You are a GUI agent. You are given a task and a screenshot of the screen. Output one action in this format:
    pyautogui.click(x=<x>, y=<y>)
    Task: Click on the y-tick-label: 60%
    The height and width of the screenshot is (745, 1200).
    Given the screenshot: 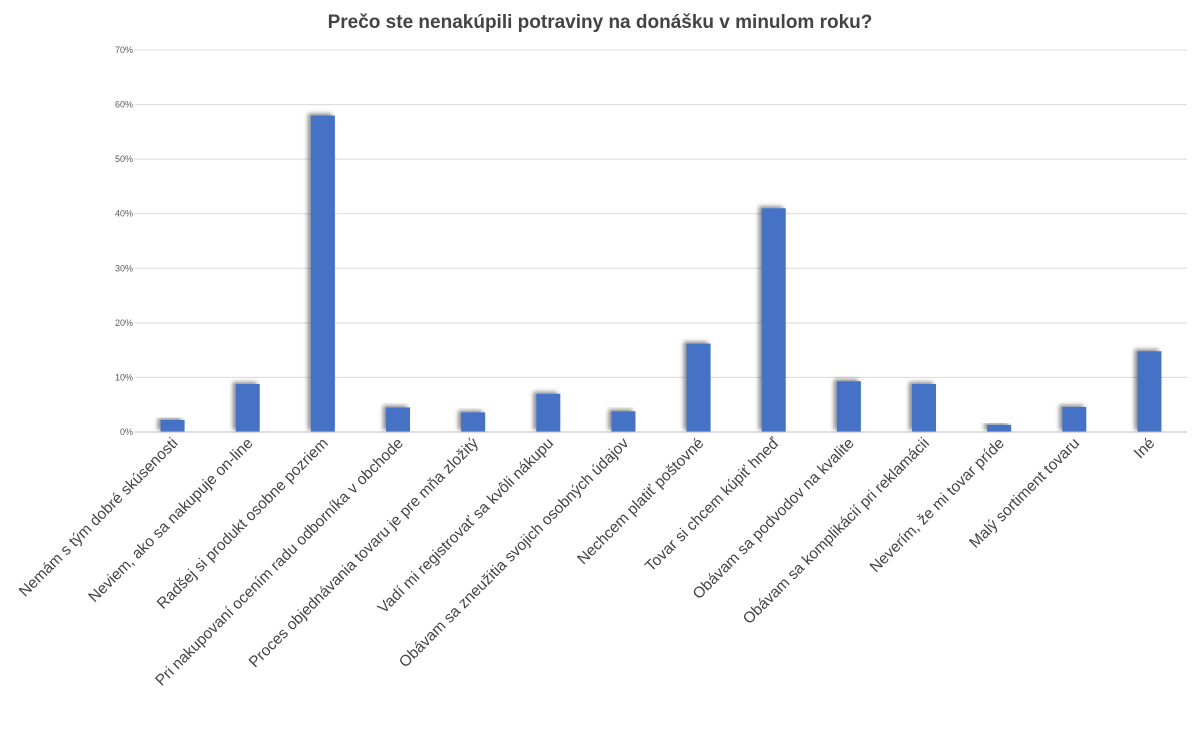 What is the action you would take?
    pyautogui.click(x=124, y=105)
    